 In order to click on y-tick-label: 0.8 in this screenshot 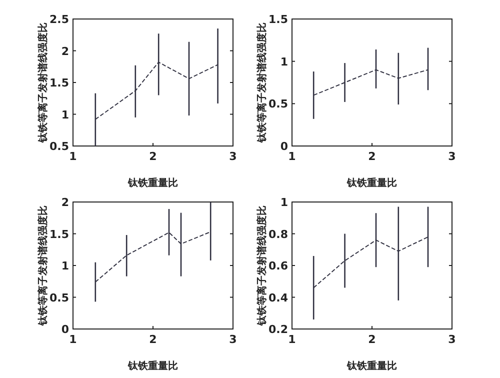, I will do `click(278, 234)`.